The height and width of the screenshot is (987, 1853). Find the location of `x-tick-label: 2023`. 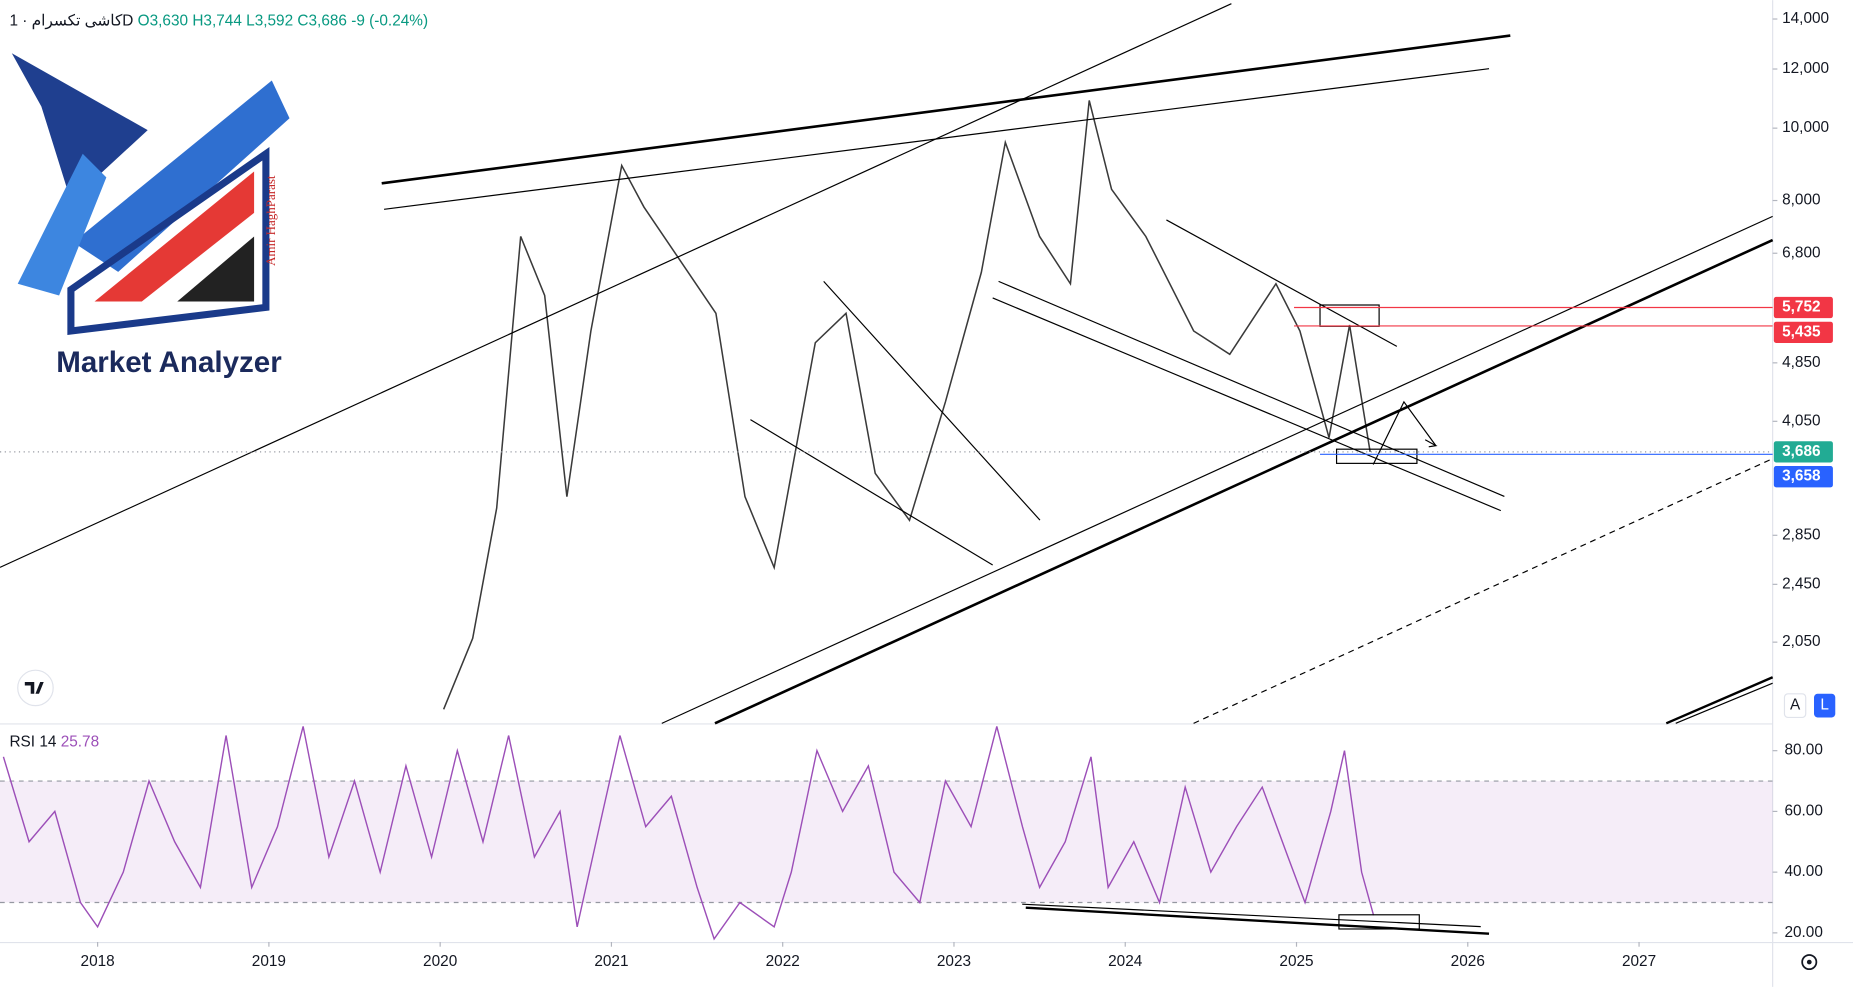

x-tick-label: 2023 is located at coordinates (954, 961).